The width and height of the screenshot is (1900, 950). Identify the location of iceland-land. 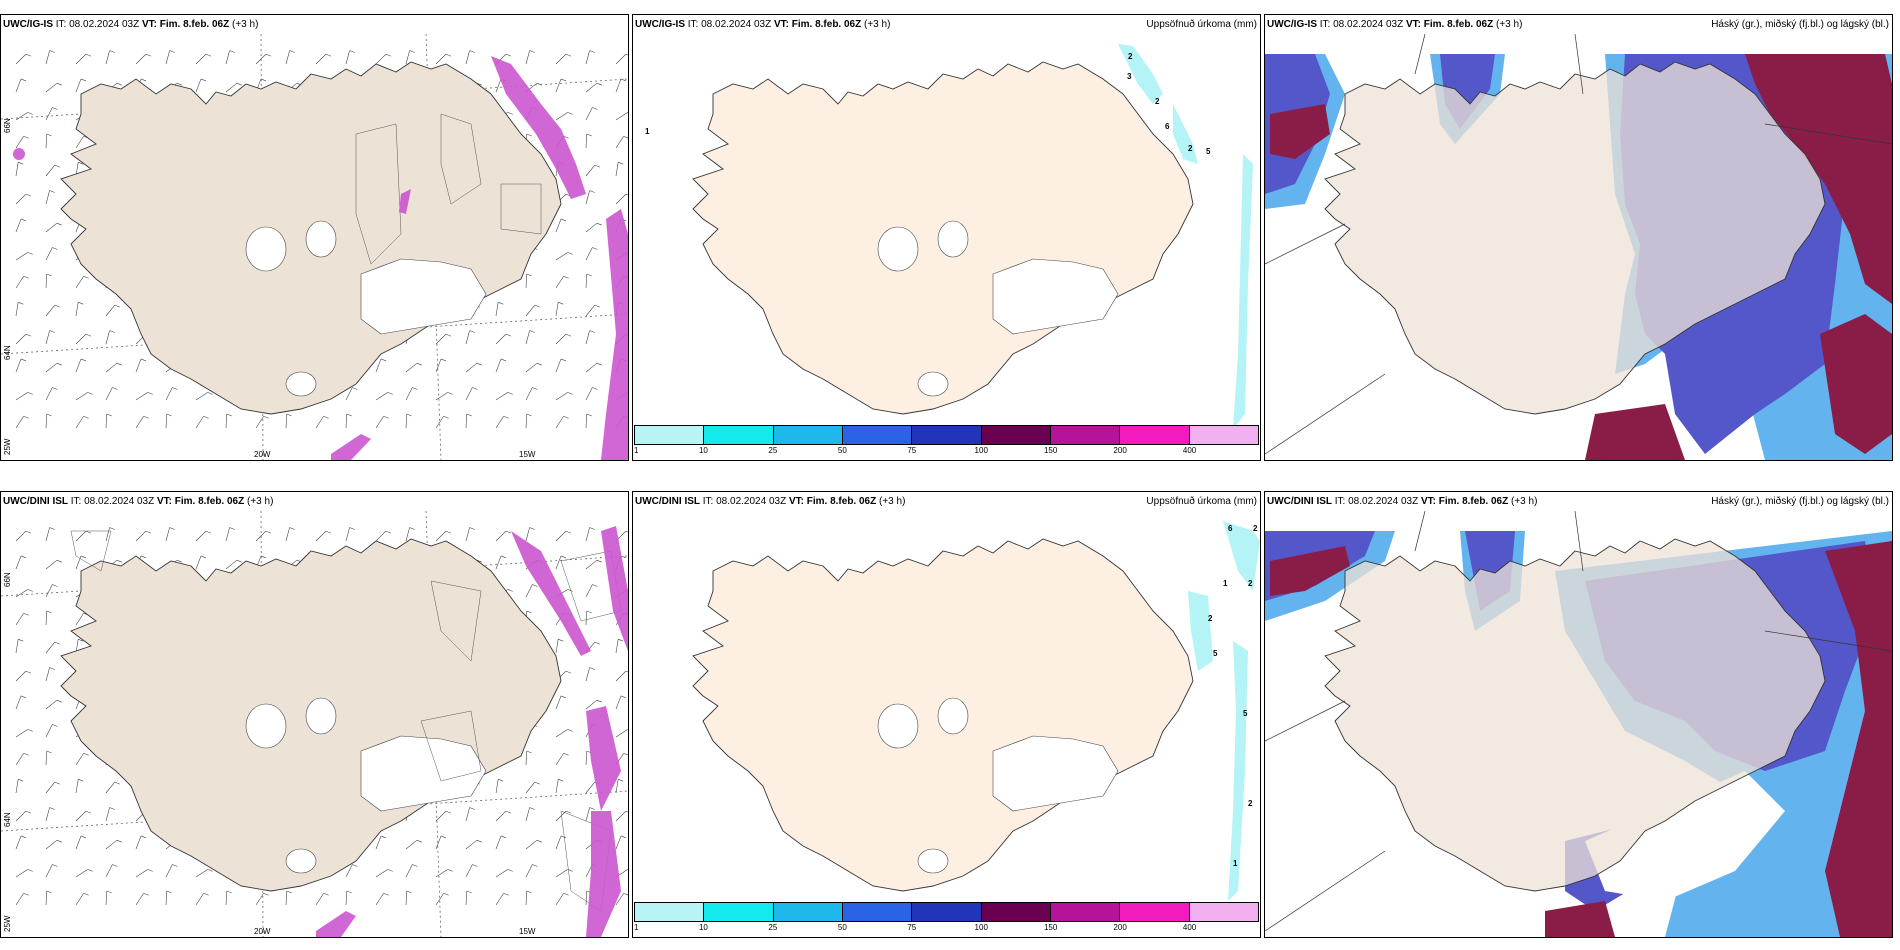
(1575, 715).